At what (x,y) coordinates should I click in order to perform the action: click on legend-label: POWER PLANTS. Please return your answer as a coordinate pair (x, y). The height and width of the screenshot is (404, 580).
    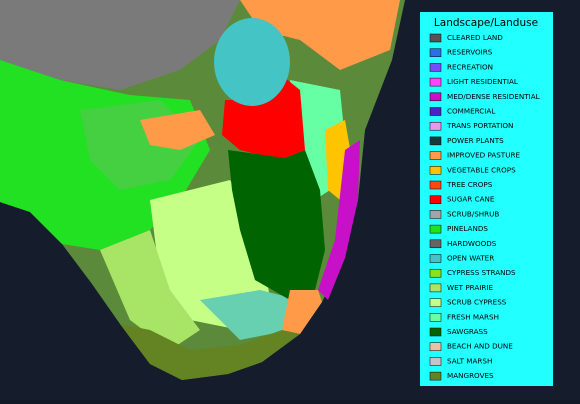
    Looking at the image, I should click on (475, 140).